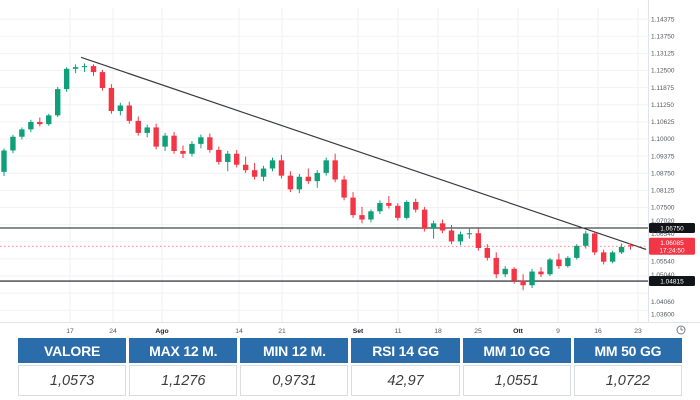 The image size is (700, 400). Describe the element at coordinates (663, 71) in the screenshot. I see `price-axis-tick-label: 1.12500` at that location.